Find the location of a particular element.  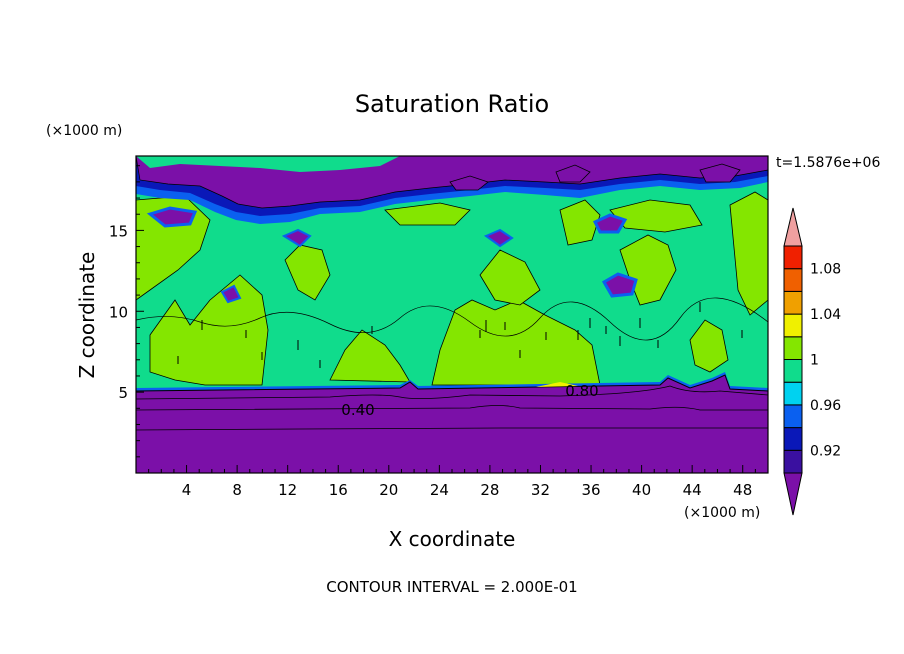

mid-band-contour is located at coordinates (452, 319).